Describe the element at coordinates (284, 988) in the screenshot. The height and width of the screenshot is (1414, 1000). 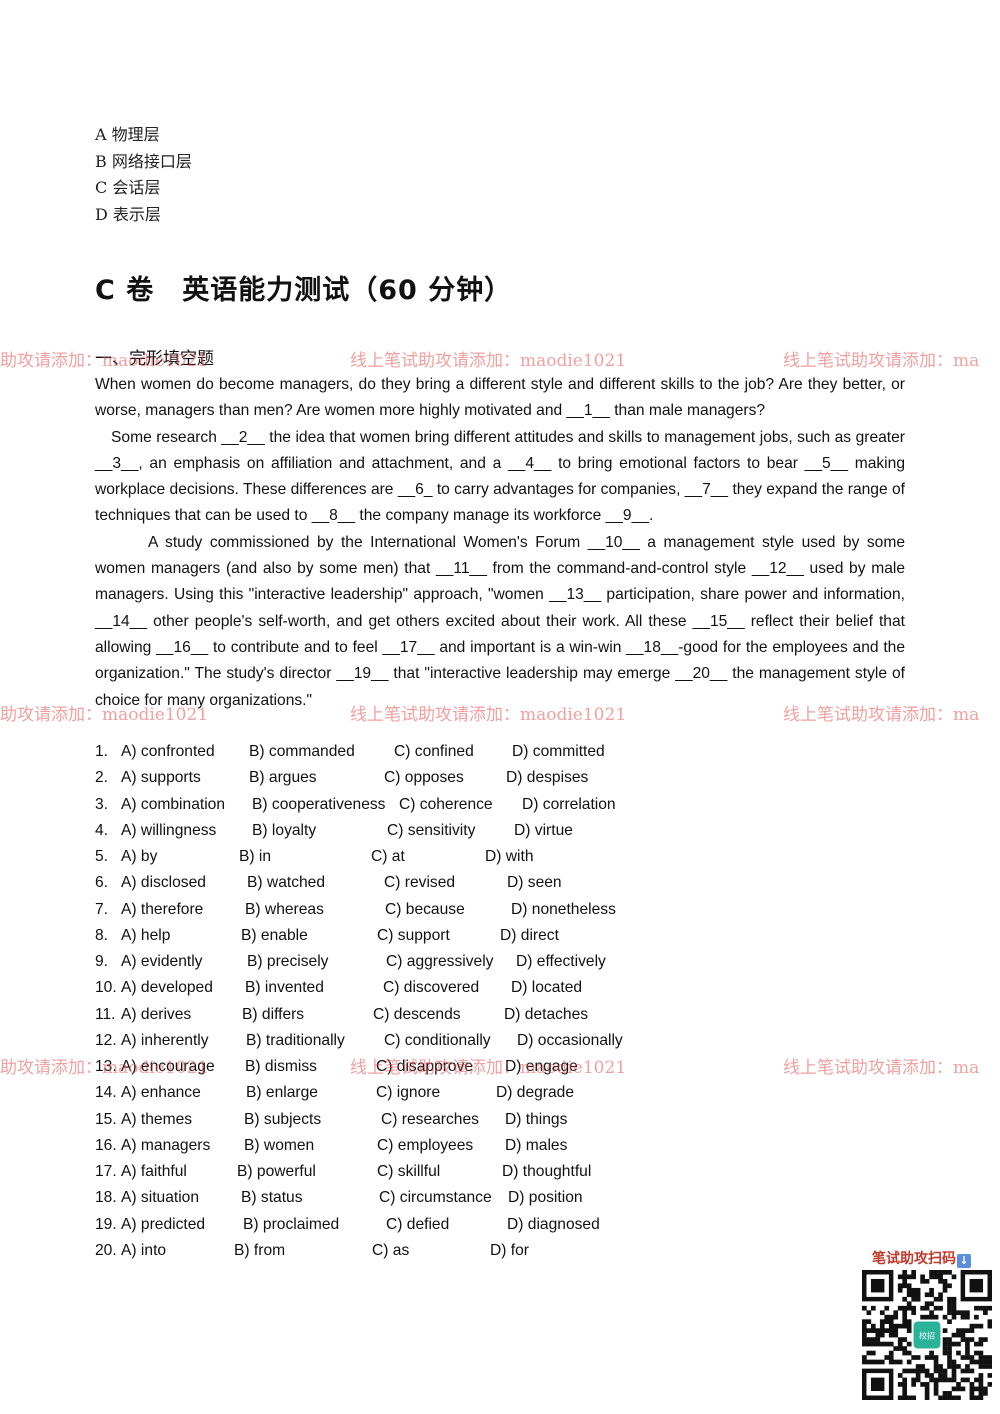
I see `option-b: B) invented` at that location.